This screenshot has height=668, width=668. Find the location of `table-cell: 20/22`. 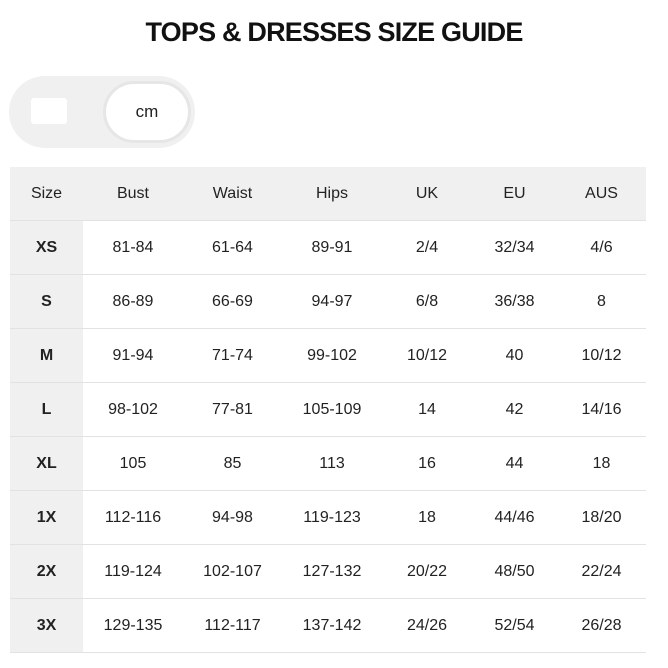

table-cell: 20/22 is located at coordinates (427, 571).